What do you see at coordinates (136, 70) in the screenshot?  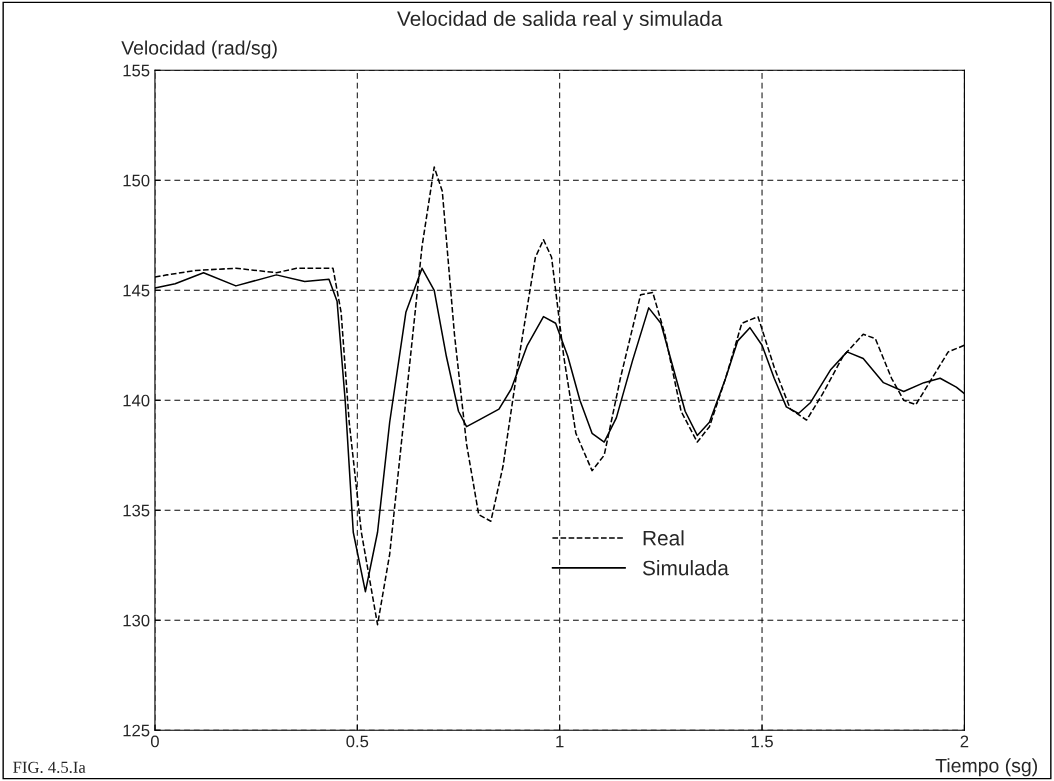 I see `y-tick-label: 155` at bounding box center [136, 70].